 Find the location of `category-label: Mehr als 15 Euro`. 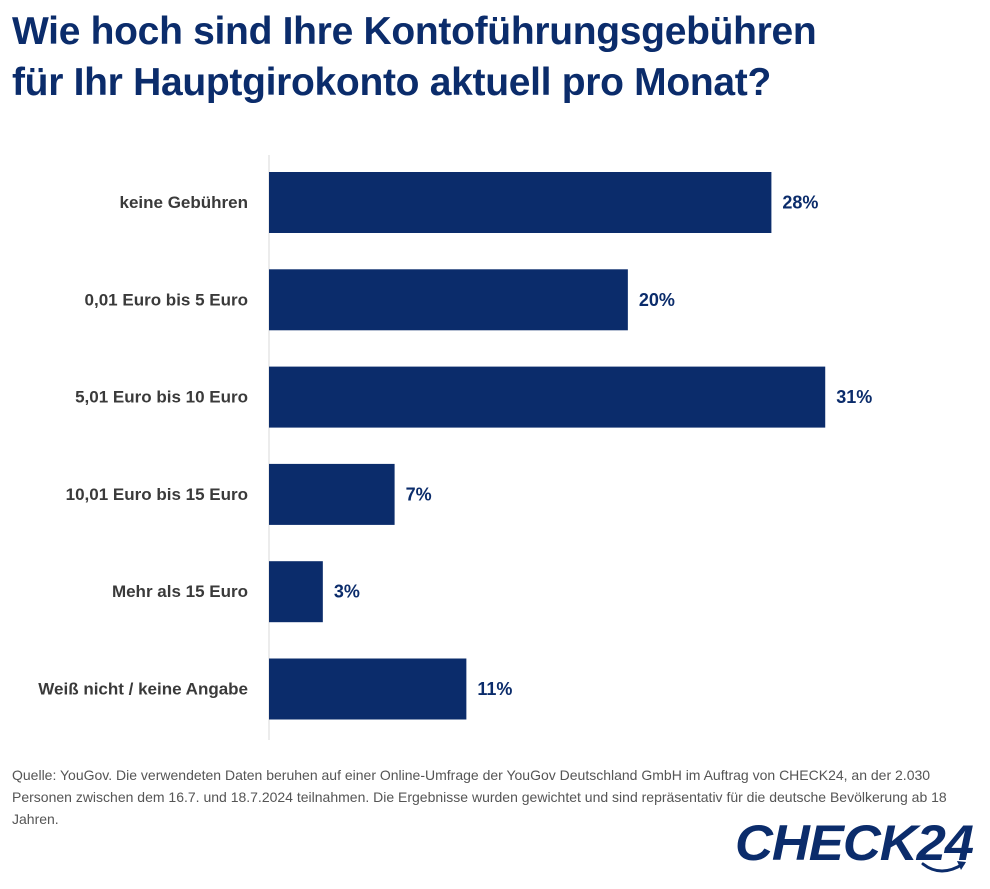

category-label: Mehr als 15 Euro is located at coordinates (180, 591).